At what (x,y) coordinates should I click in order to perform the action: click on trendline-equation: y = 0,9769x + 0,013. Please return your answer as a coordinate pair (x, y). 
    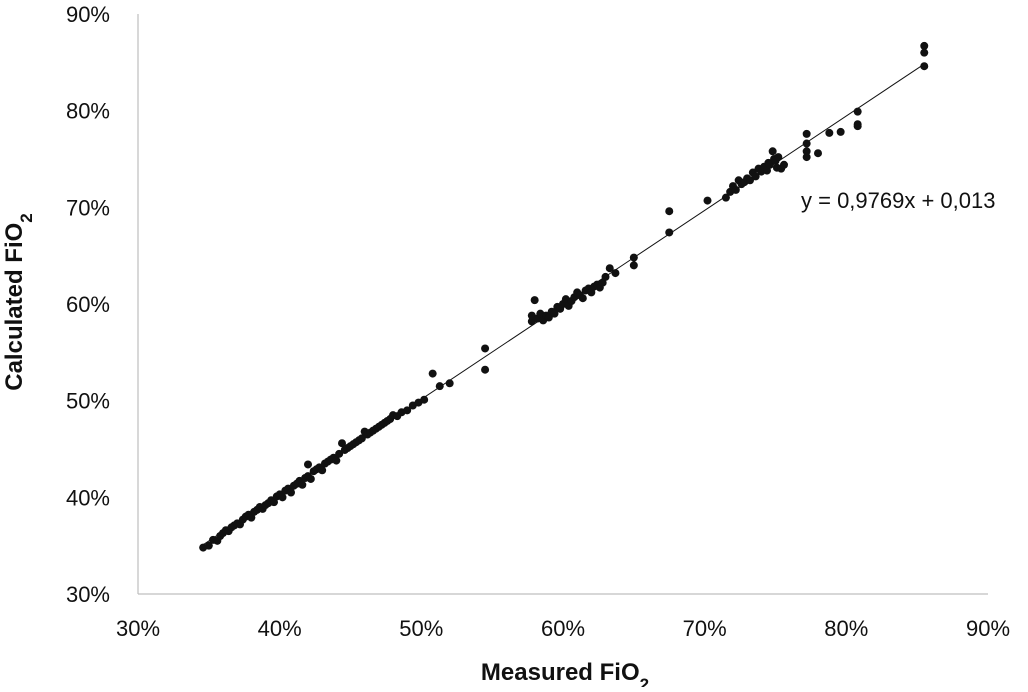
    Looking at the image, I should click on (898, 200).